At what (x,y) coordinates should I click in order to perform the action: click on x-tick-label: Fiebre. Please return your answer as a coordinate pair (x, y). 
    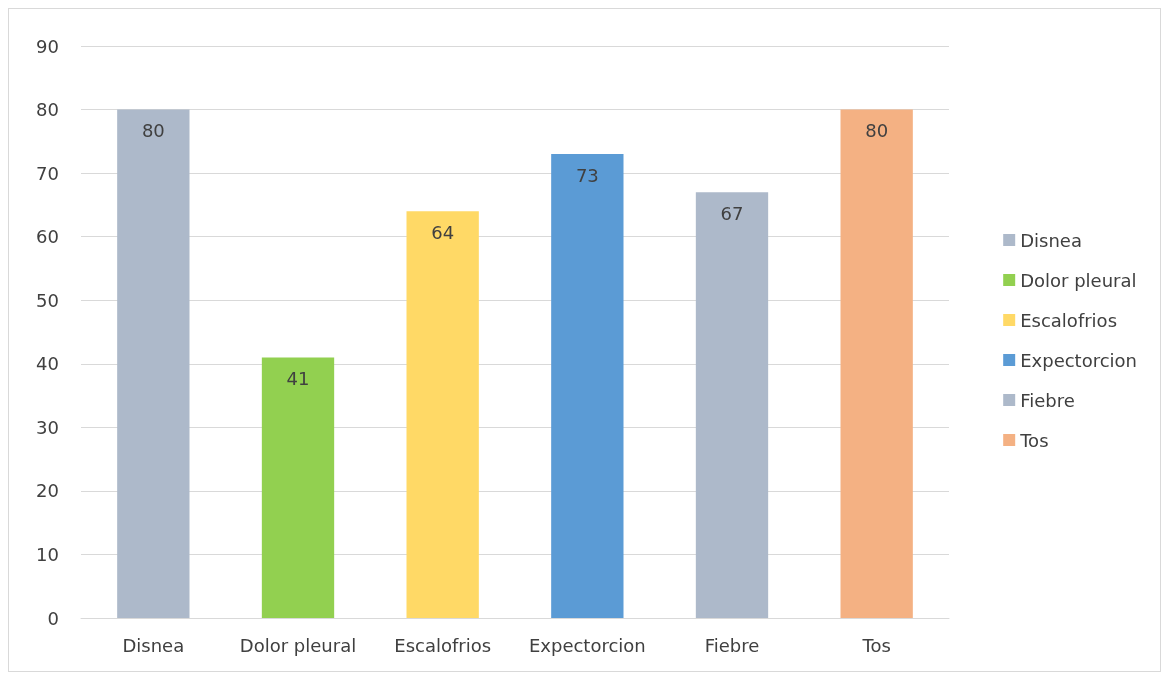
    Looking at the image, I should click on (732, 645).